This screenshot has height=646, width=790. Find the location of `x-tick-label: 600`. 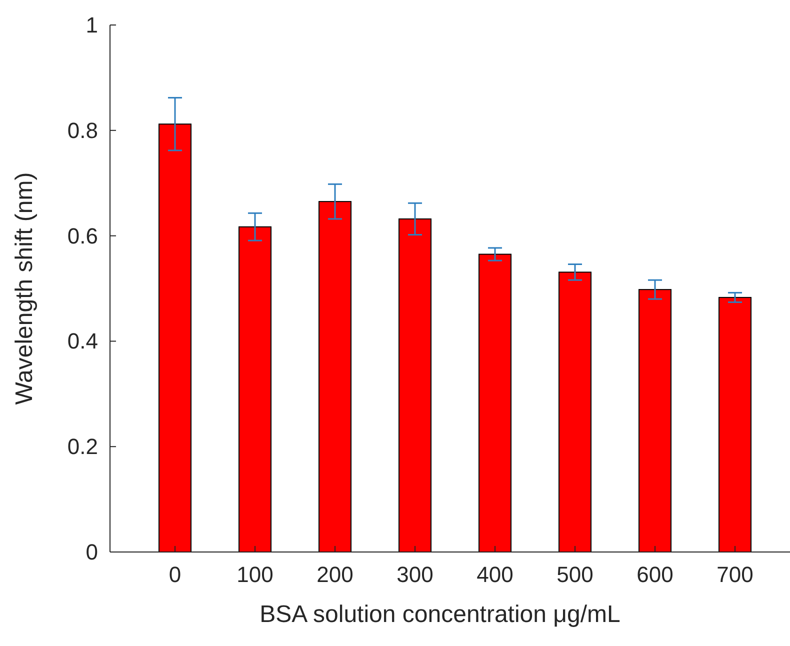

x-tick-label: 600 is located at coordinates (655, 574).